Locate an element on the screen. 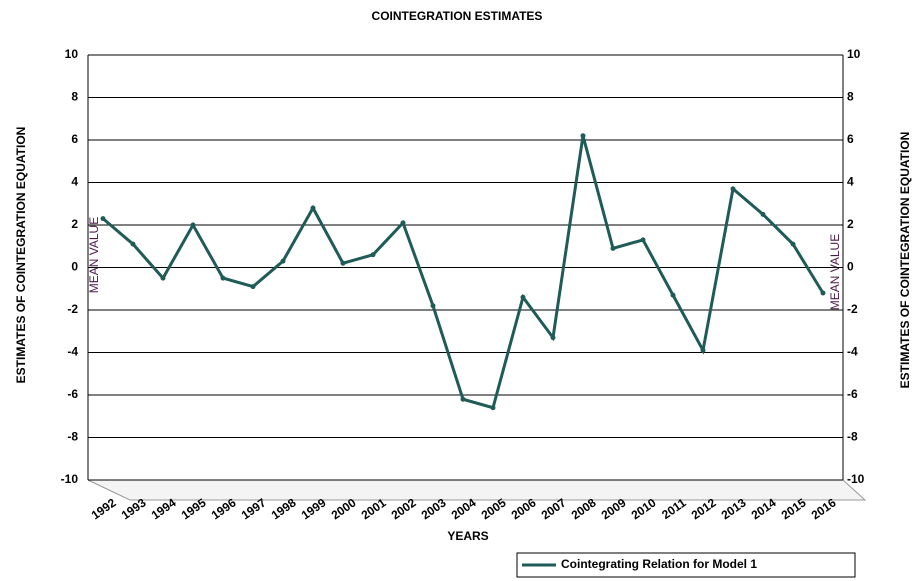  y-tick-label: -10 is located at coordinates (70, 479).